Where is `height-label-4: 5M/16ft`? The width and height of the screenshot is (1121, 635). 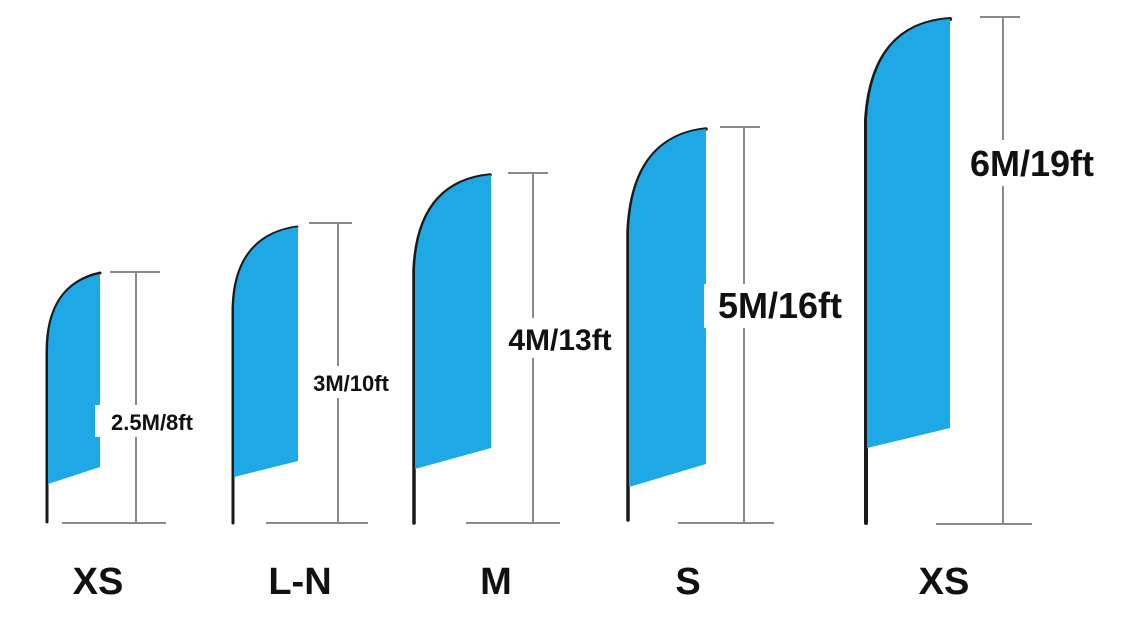 height-label-4: 5M/16ft is located at coordinates (780, 305).